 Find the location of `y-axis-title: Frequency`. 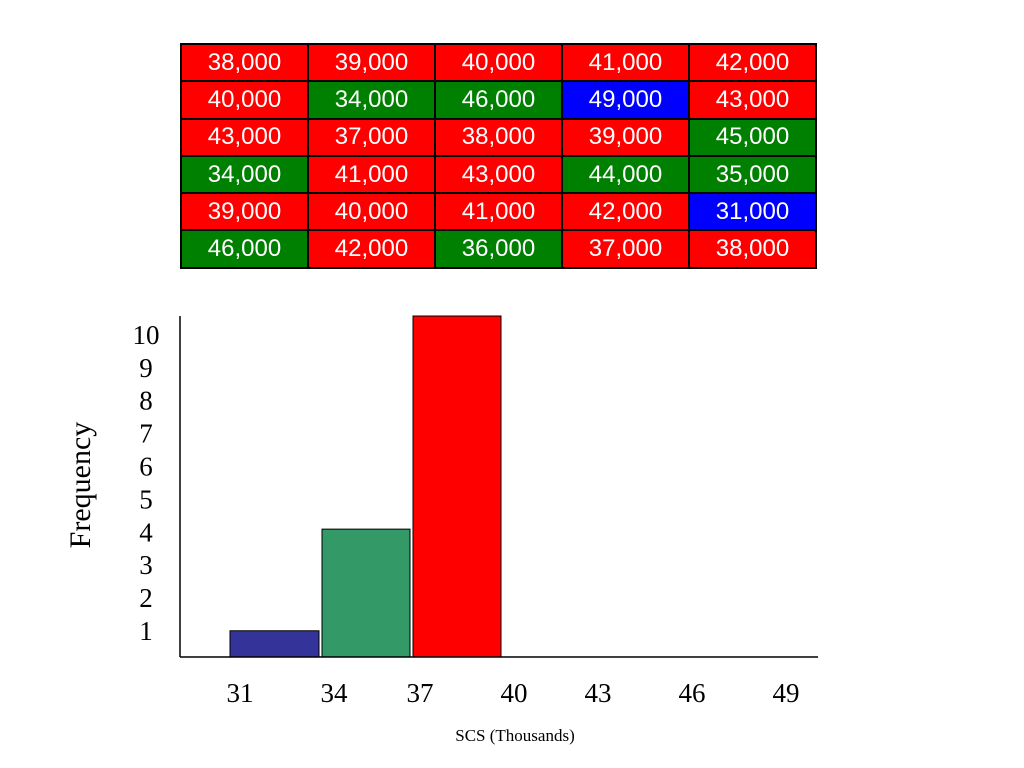

y-axis-title: Frequency is located at coordinates (80, 485).